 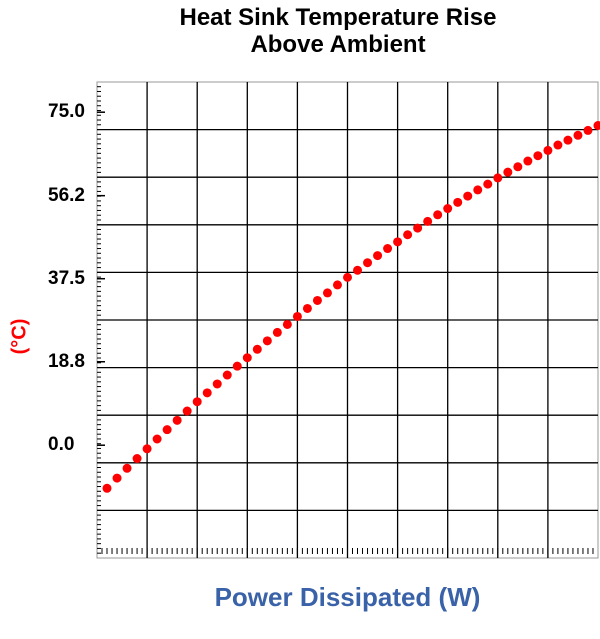 I want to click on y-tick-label: 37.5, so click(x=66, y=278).